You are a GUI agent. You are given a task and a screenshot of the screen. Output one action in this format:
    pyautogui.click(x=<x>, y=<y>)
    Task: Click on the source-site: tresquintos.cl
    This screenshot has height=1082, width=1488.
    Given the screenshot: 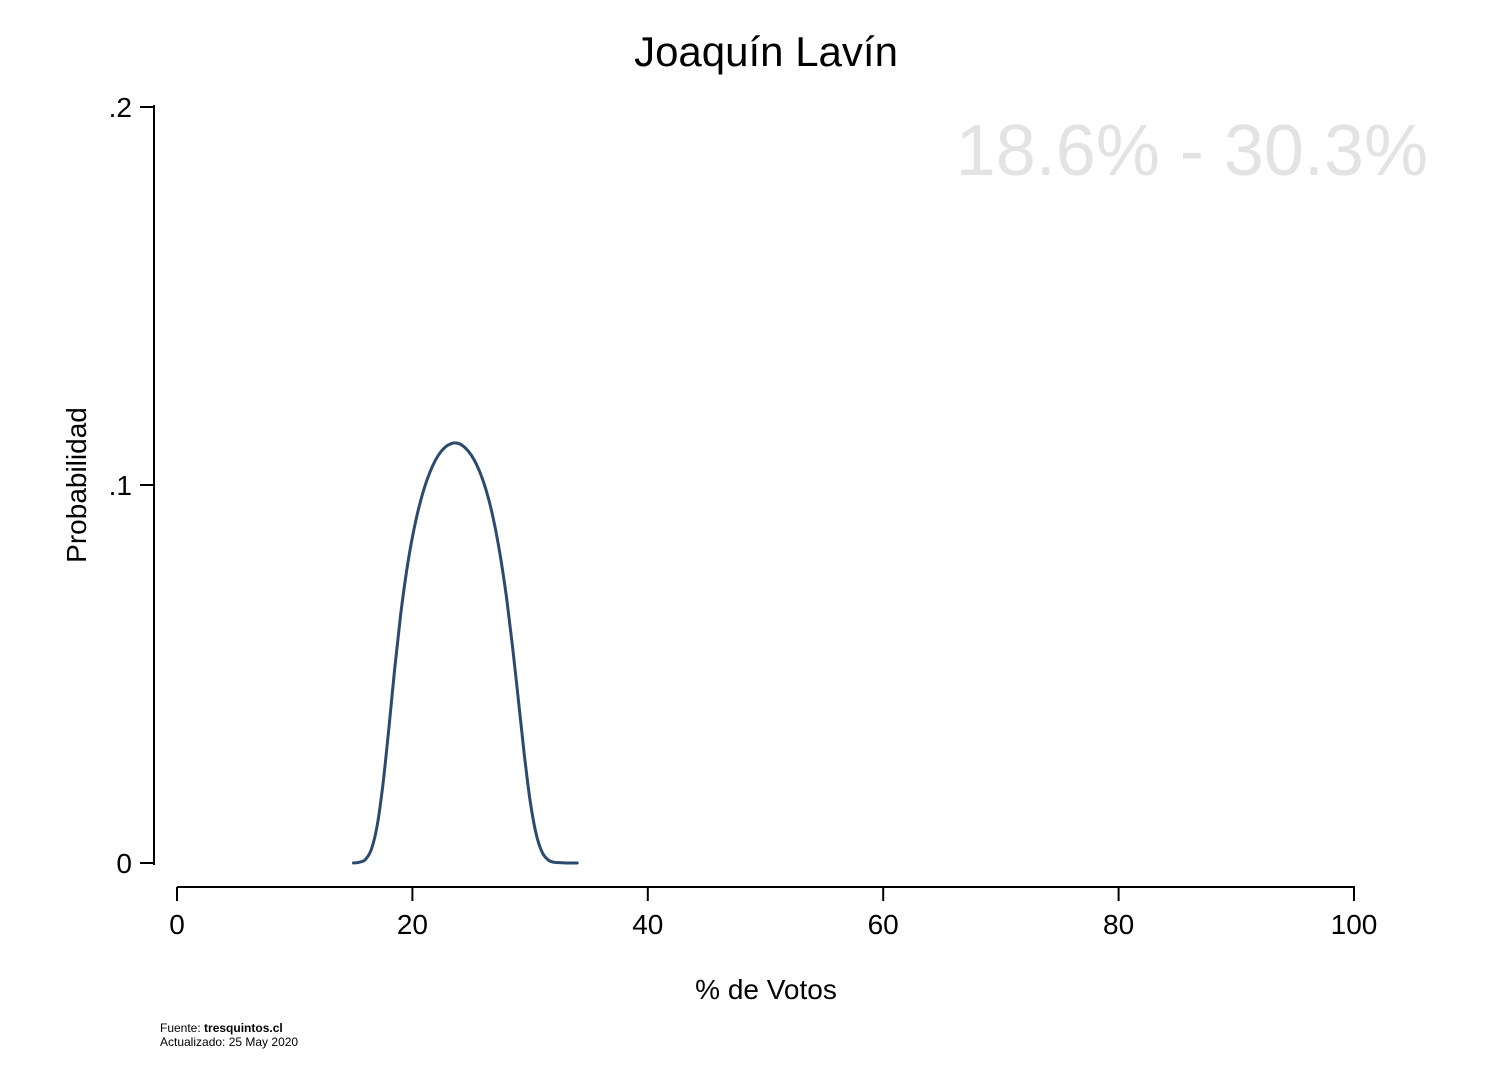 What is the action you would take?
    pyautogui.click(x=243, y=1028)
    